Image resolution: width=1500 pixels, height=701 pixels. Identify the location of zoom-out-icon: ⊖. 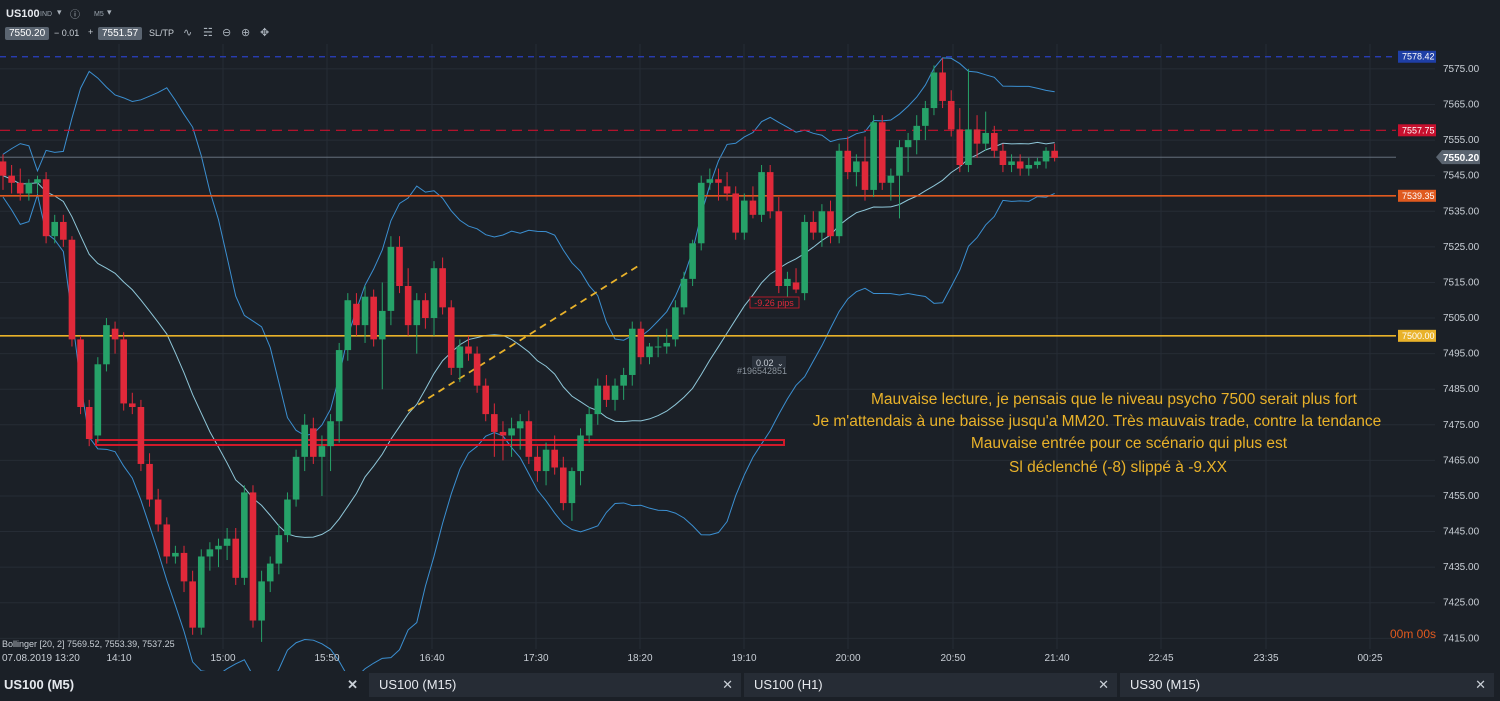
(227, 33).